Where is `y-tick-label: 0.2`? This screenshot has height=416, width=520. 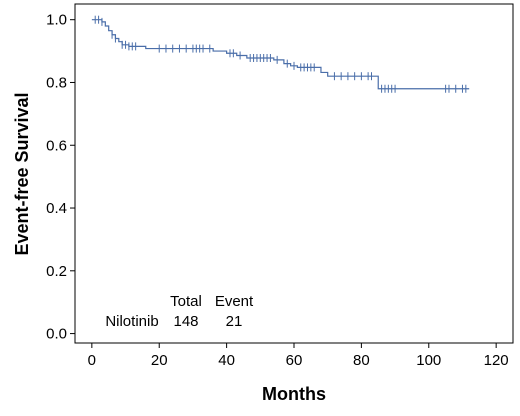 y-tick-label: 0.2 is located at coordinates (56, 271).